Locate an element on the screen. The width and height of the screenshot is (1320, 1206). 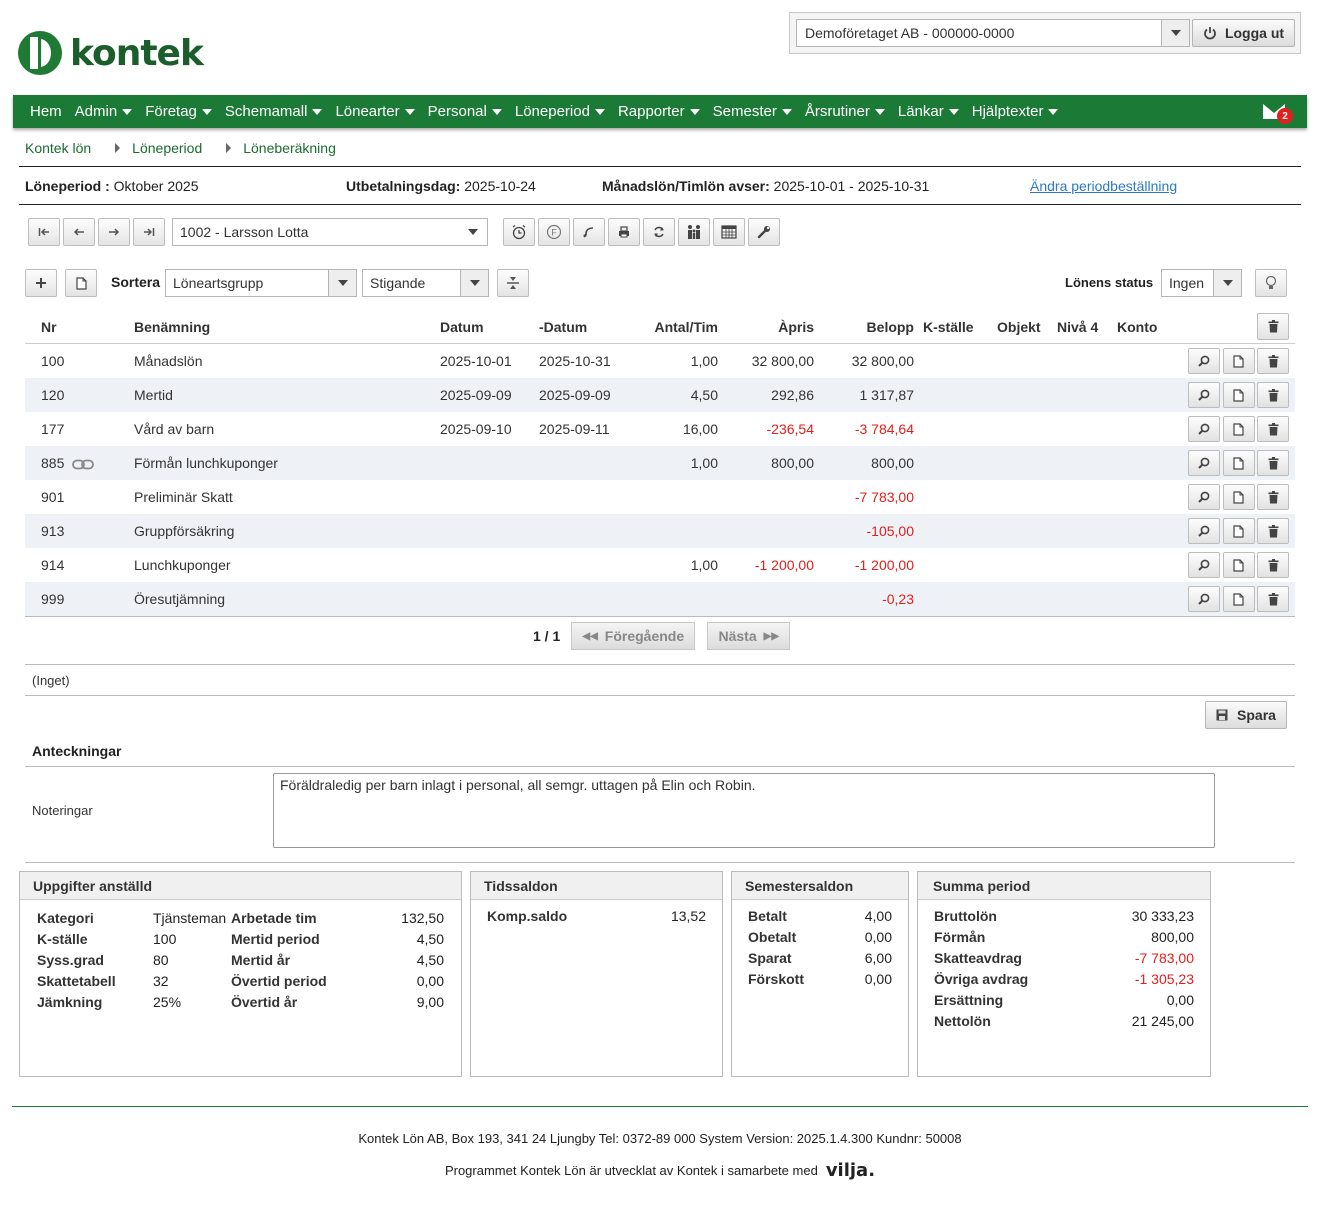
nav-item-hjalptexter: Hjälptexter is located at coordinates (1015, 111).